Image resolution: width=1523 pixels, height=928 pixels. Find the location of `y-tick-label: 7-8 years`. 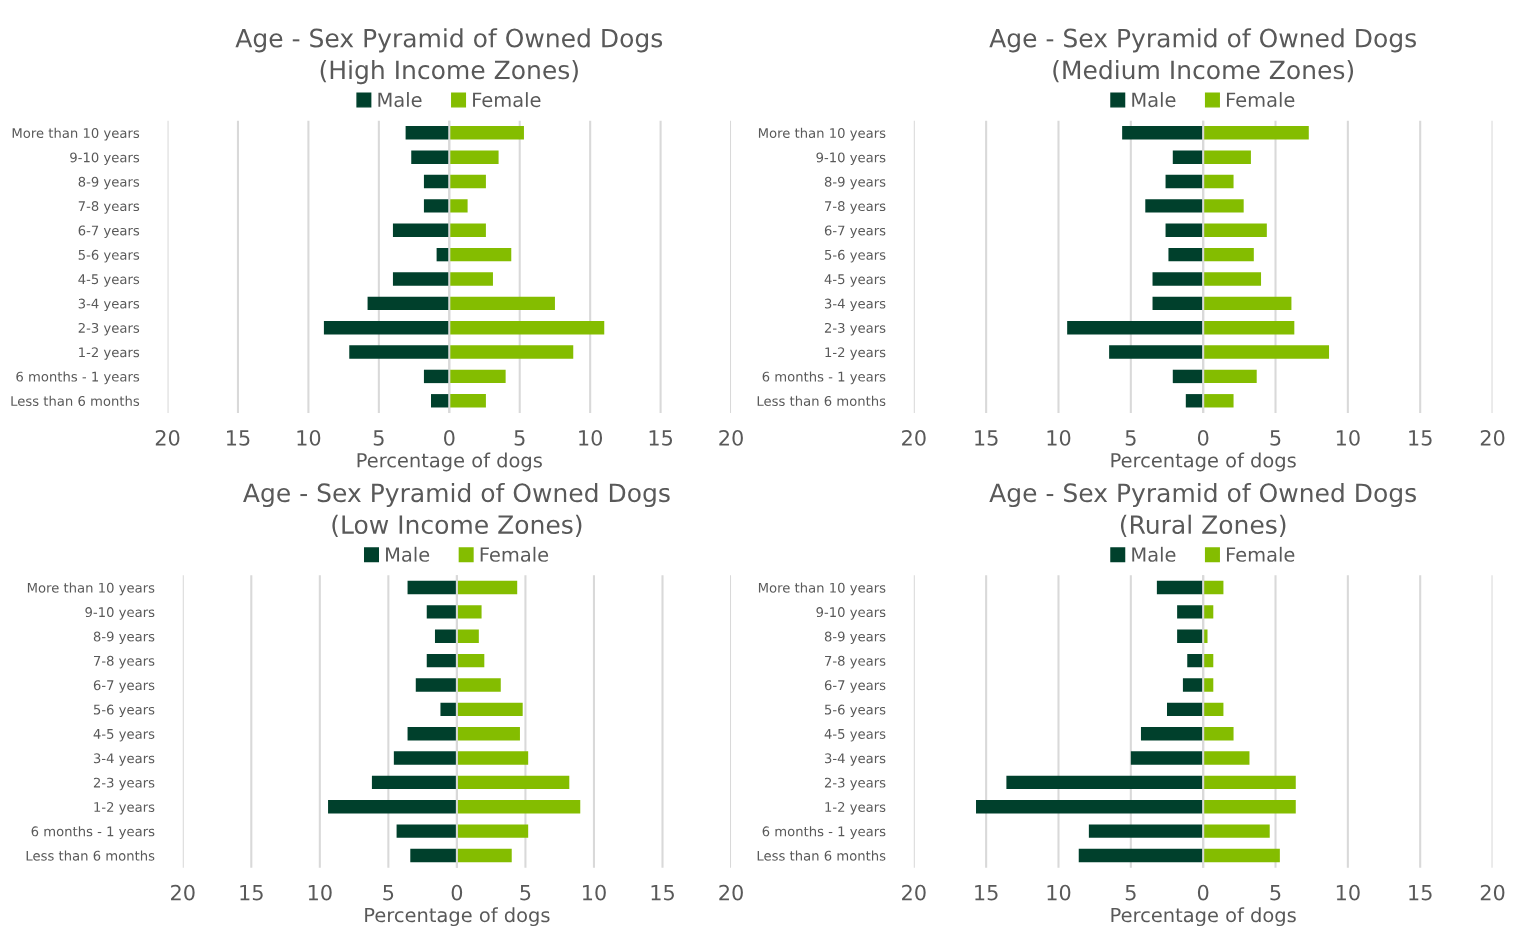

y-tick-label: 7-8 years is located at coordinates (855, 207).